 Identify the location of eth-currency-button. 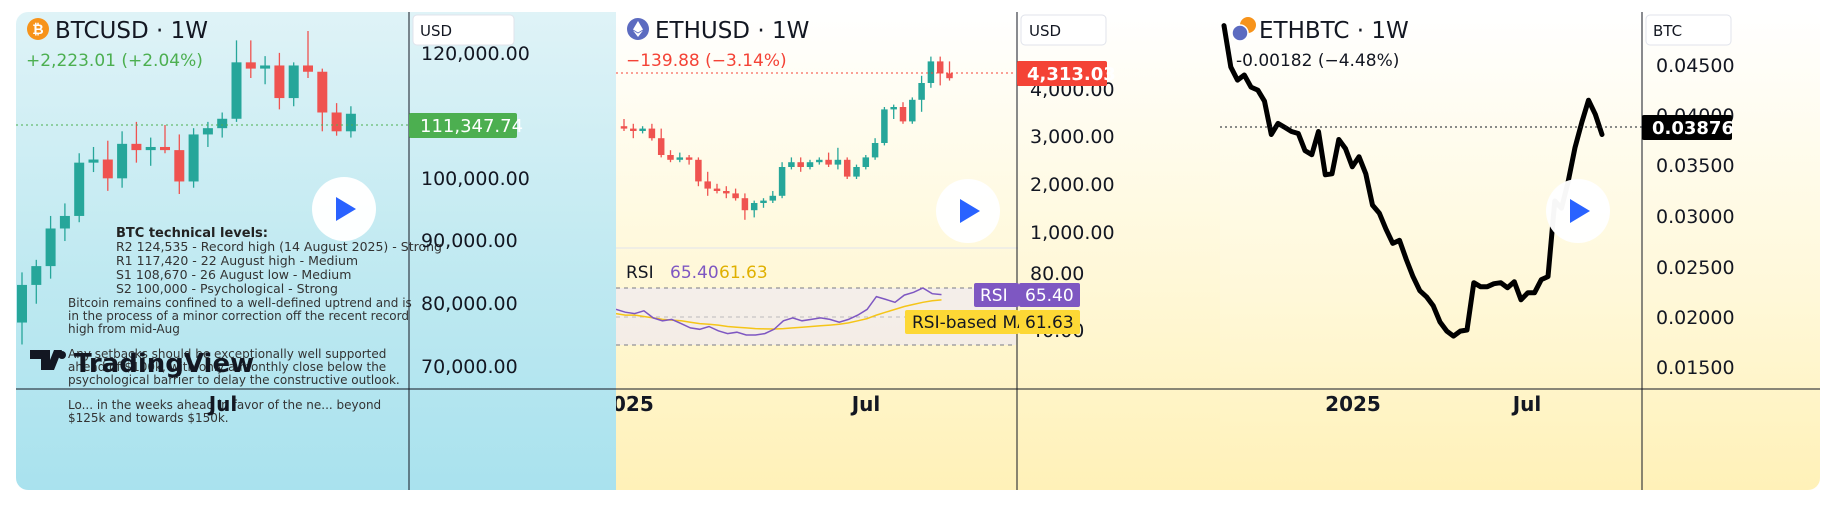
(1063, 30).